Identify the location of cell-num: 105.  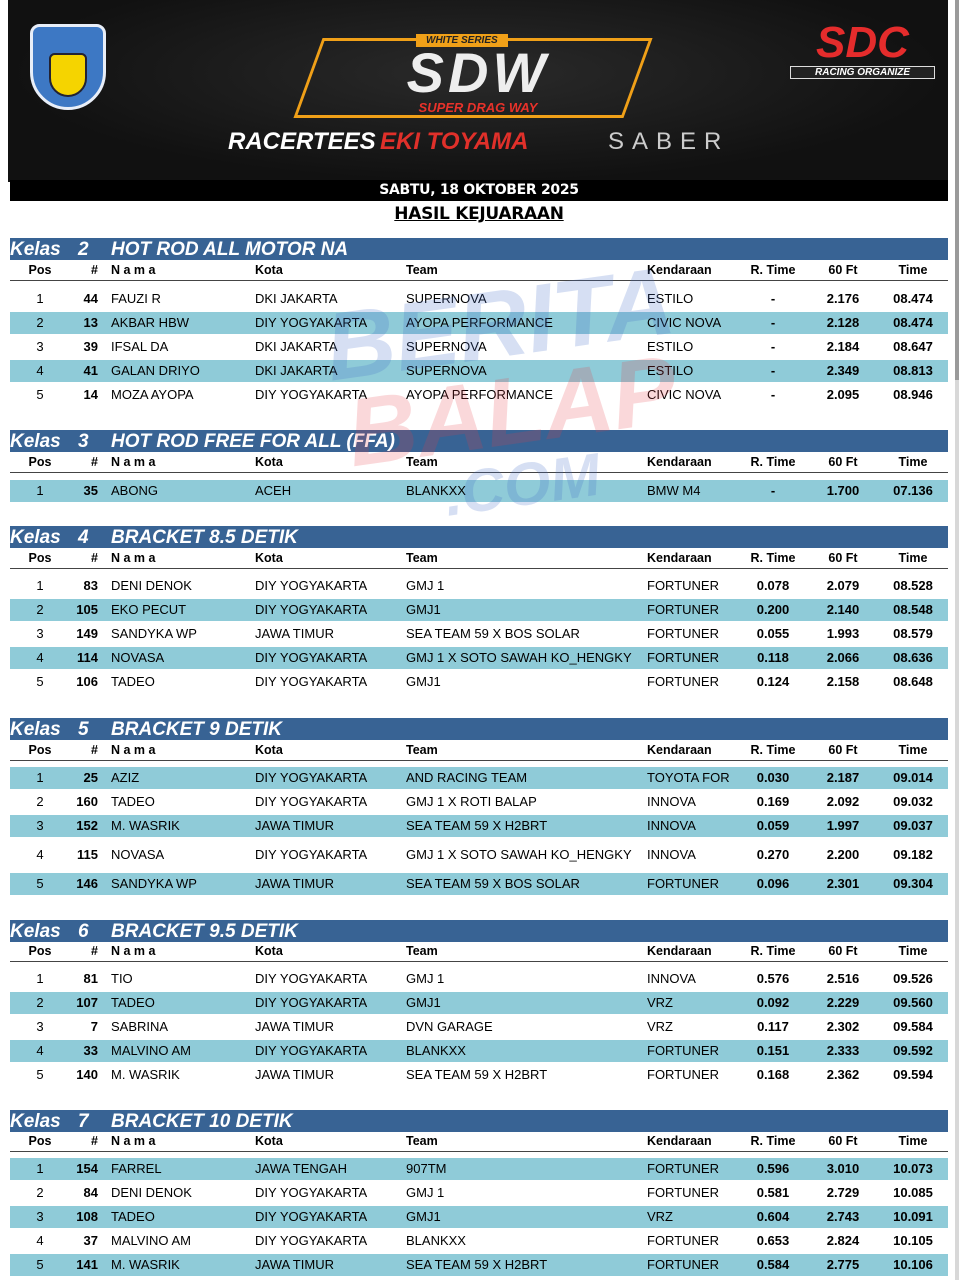
(87, 609).